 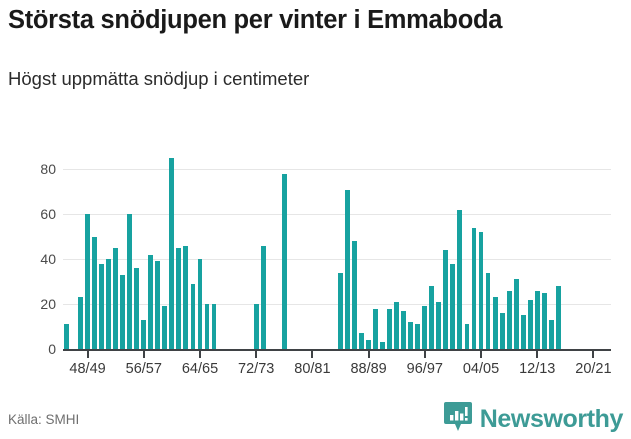 What do you see at coordinates (200, 369) in the screenshot?
I see `x-axis-tick-label: 64/65` at bounding box center [200, 369].